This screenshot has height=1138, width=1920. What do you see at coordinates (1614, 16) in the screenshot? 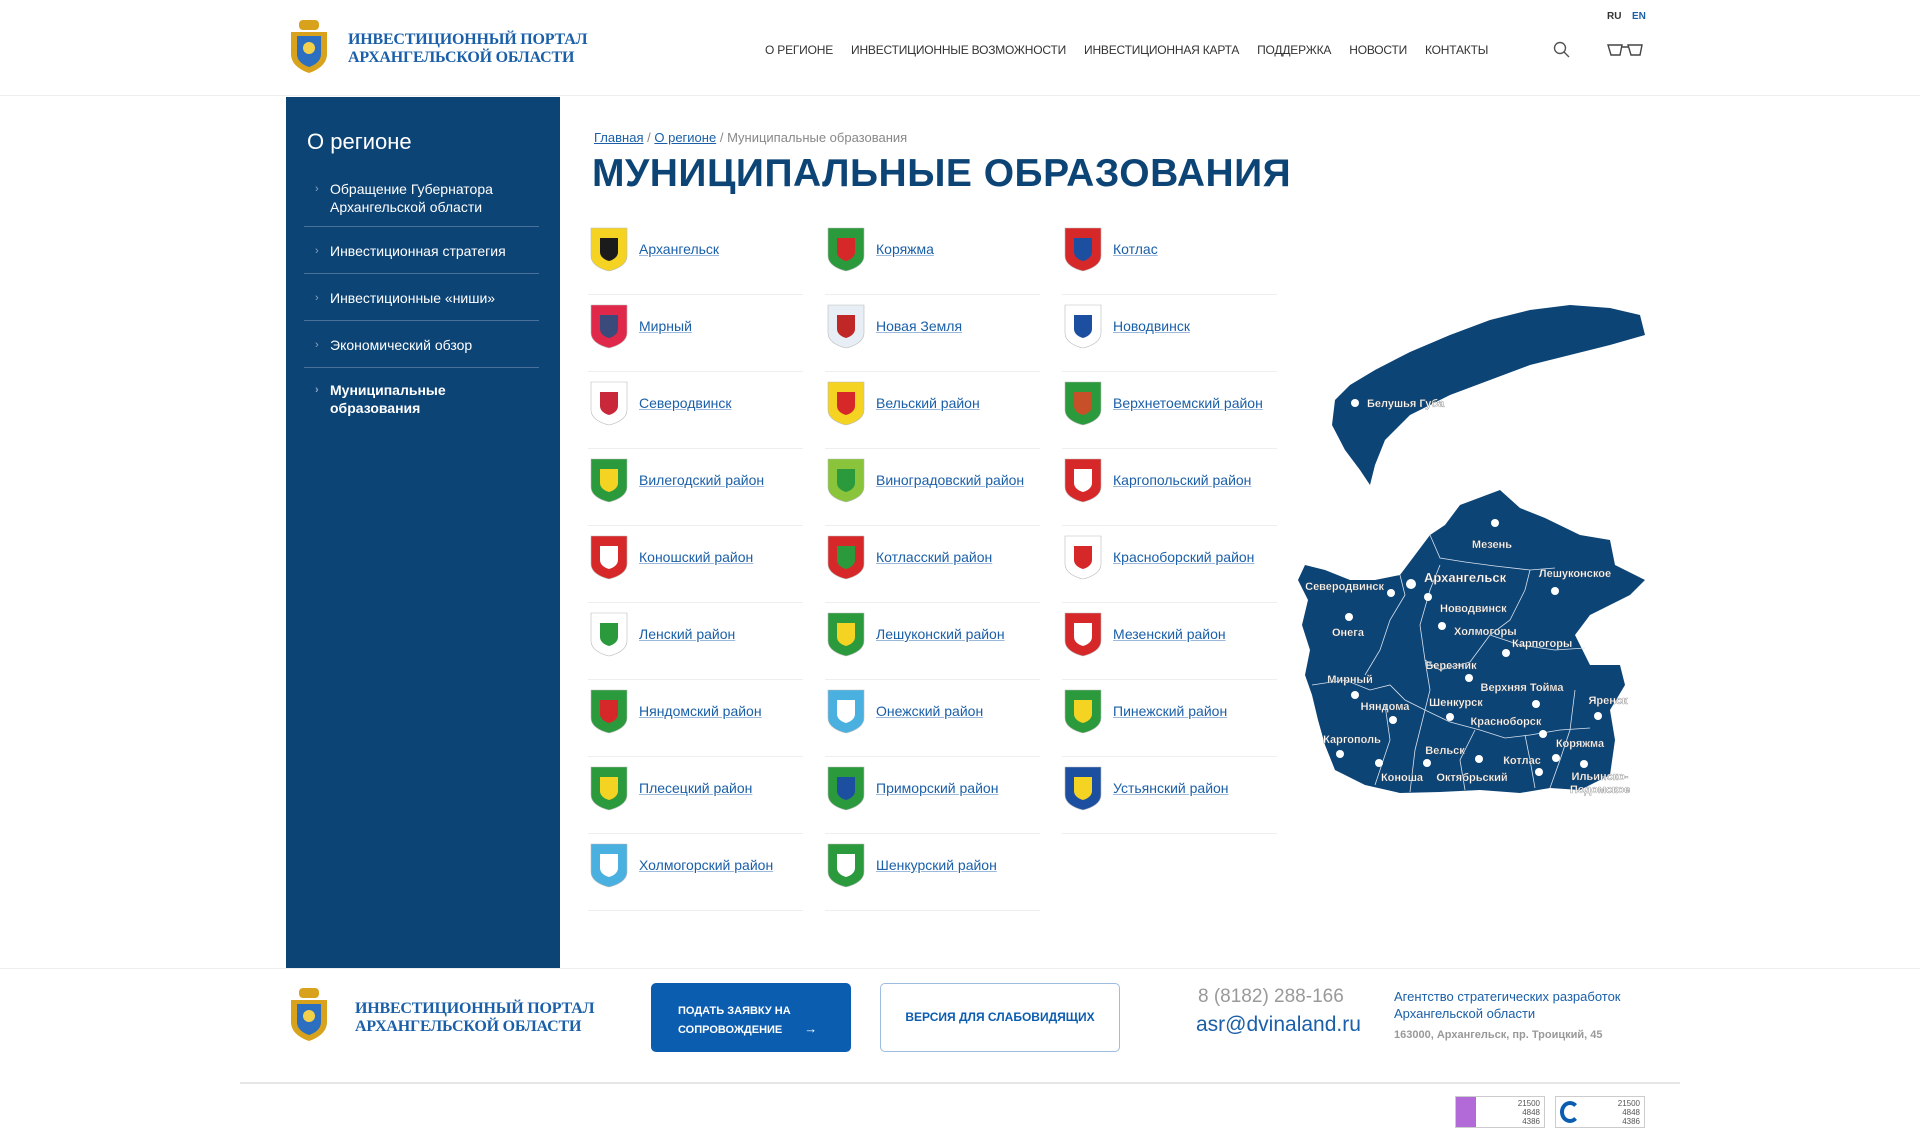
I see `lang-ru: RU` at bounding box center [1614, 16].